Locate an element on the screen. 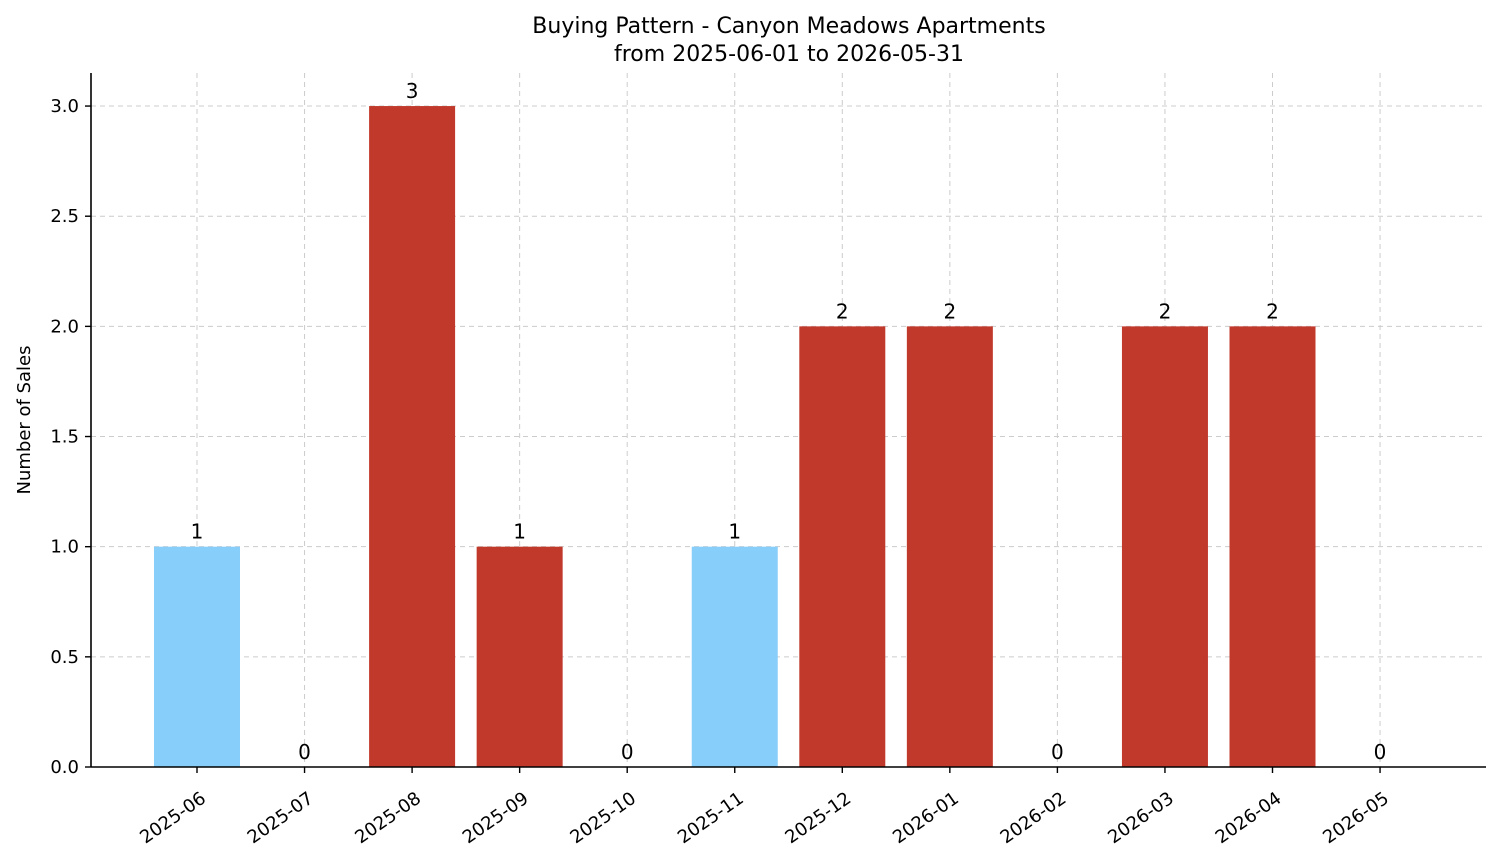 The image size is (1501, 863). y-axis-label: Number of Sales is located at coordinates (24, 419).